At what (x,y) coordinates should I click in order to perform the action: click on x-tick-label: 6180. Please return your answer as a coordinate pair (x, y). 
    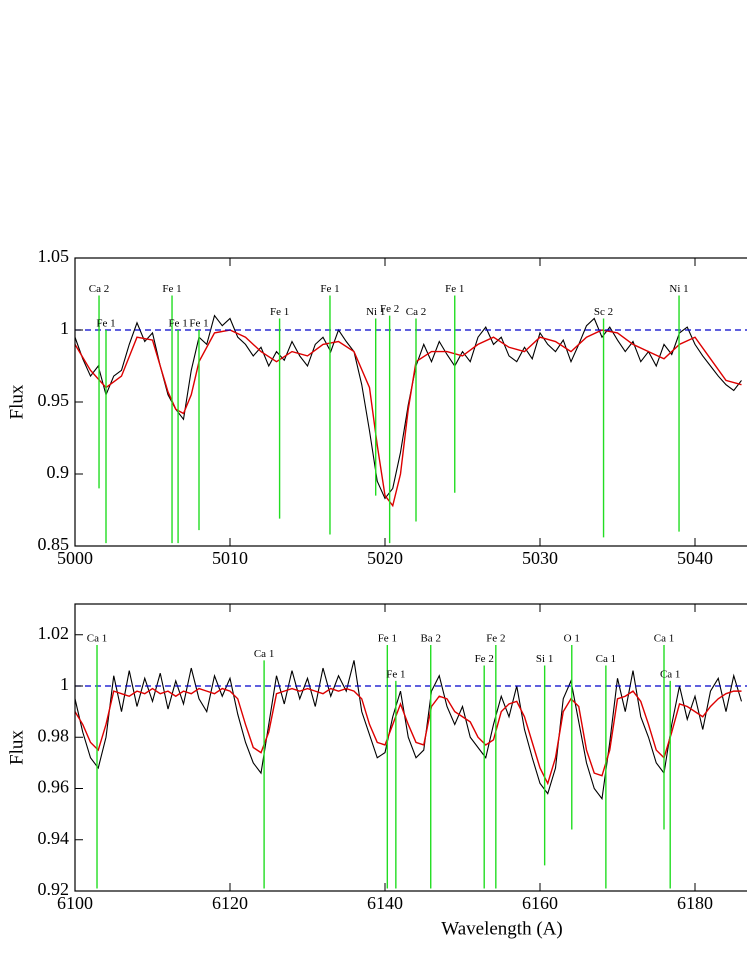
    Looking at the image, I should click on (695, 903).